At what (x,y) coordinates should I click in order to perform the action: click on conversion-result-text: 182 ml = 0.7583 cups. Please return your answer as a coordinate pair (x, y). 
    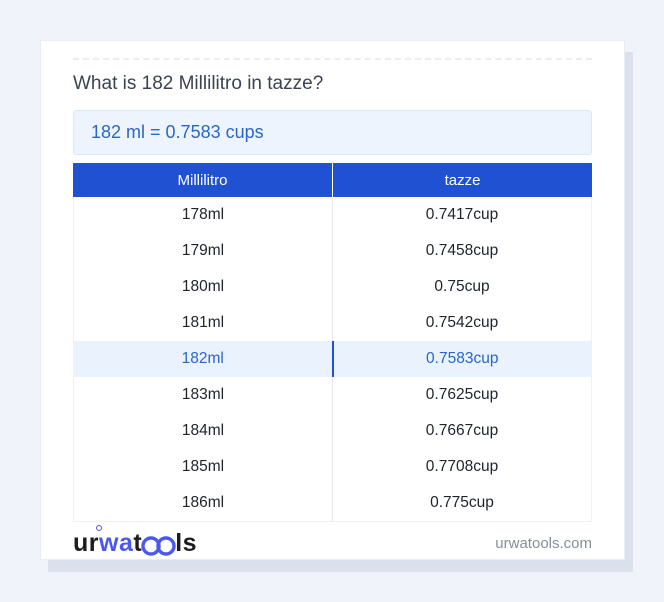
    Looking at the image, I should click on (177, 132).